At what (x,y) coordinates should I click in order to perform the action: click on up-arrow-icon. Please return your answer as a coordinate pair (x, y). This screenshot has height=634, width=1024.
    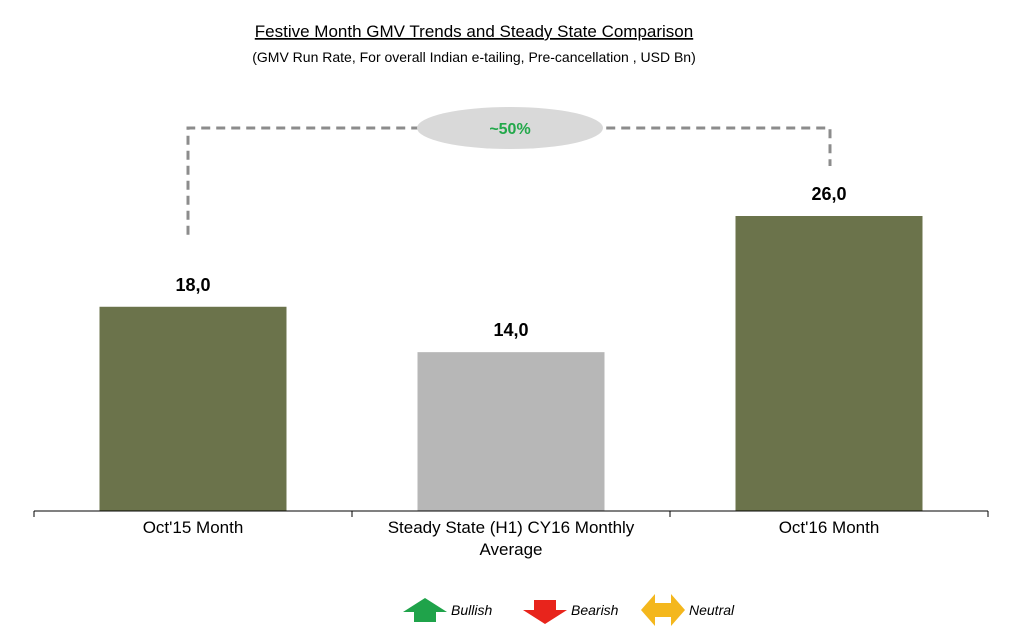
    Looking at the image, I should click on (425, 610).